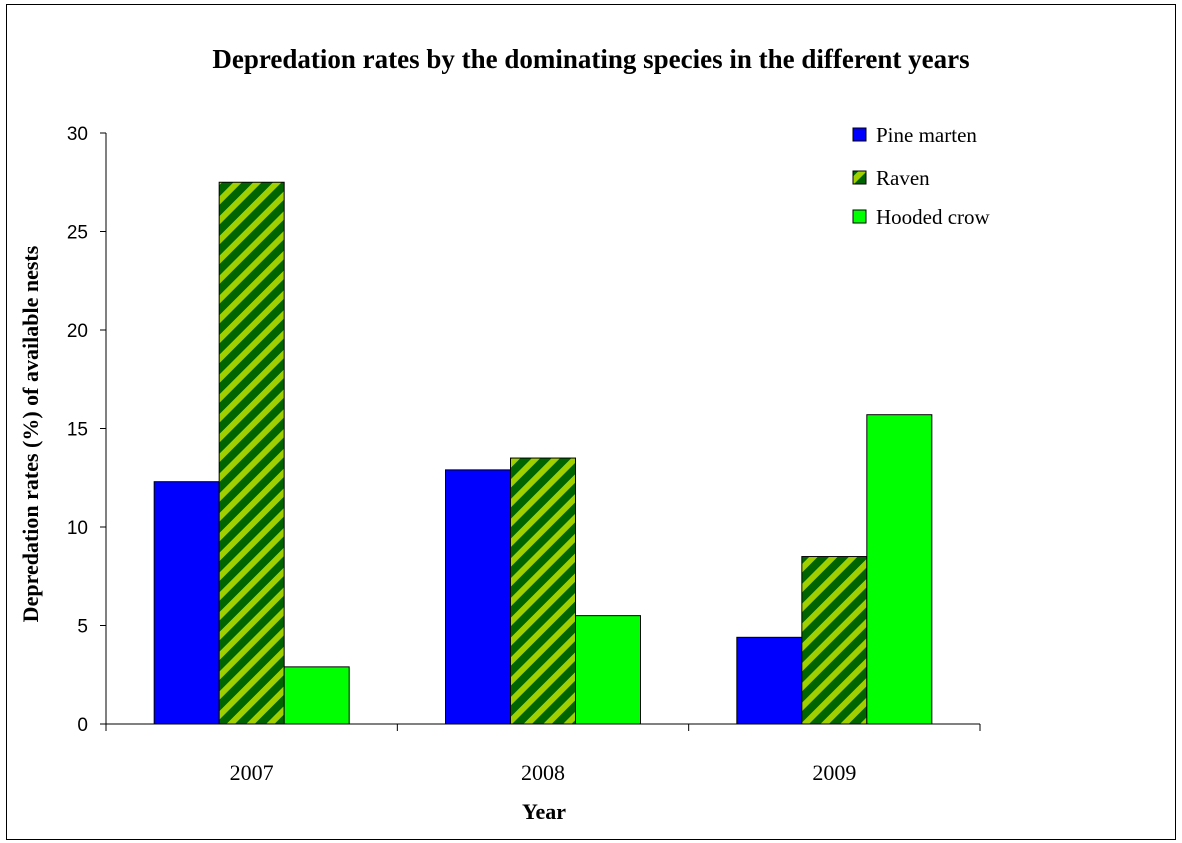  Describe the element at coordinates (543, 772) in the screenshot. I see `x-tick-label: 2008` at that location.